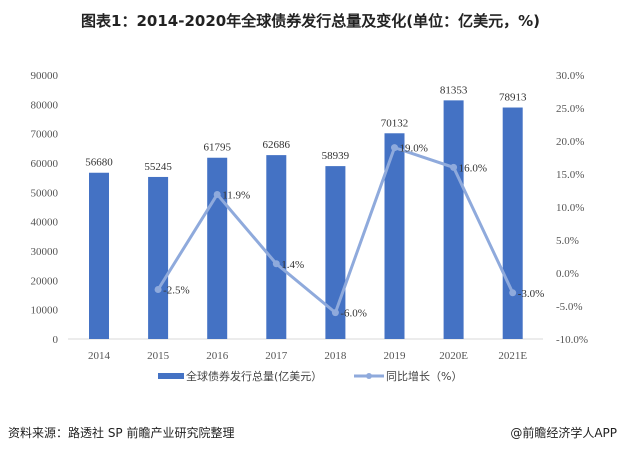 The image size is (621, 453). What do you see at coordinates (570, 208) in the screenshot?
I see `right-tick-label: 10.0%` at bounding box center [570, 208].